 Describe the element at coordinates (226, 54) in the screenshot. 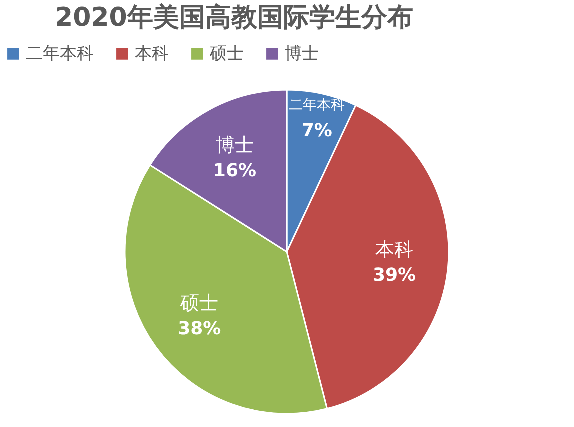

I see `legend-label: 硕士` at that location.